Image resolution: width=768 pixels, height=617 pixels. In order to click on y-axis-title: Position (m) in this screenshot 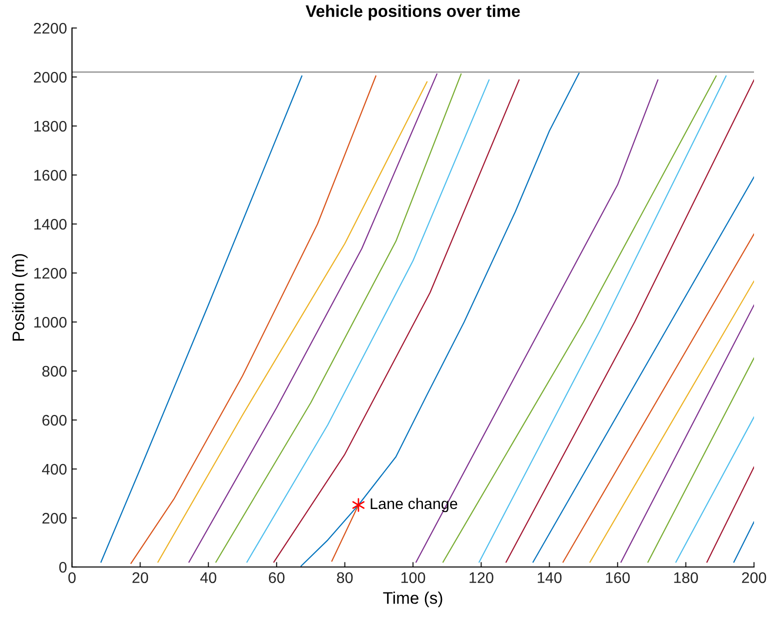, I will do `click(20, 297)`.